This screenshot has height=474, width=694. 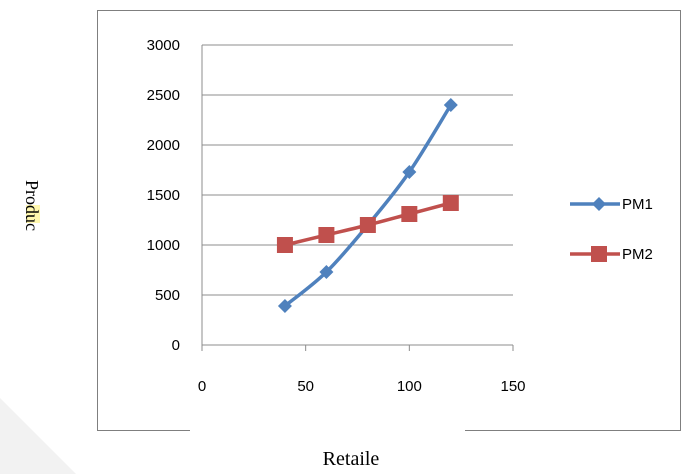 What do you see at coordinates (202, 386) in the screenshot?
I see `x-tick-label: 0` at bounding box center [202, 386].